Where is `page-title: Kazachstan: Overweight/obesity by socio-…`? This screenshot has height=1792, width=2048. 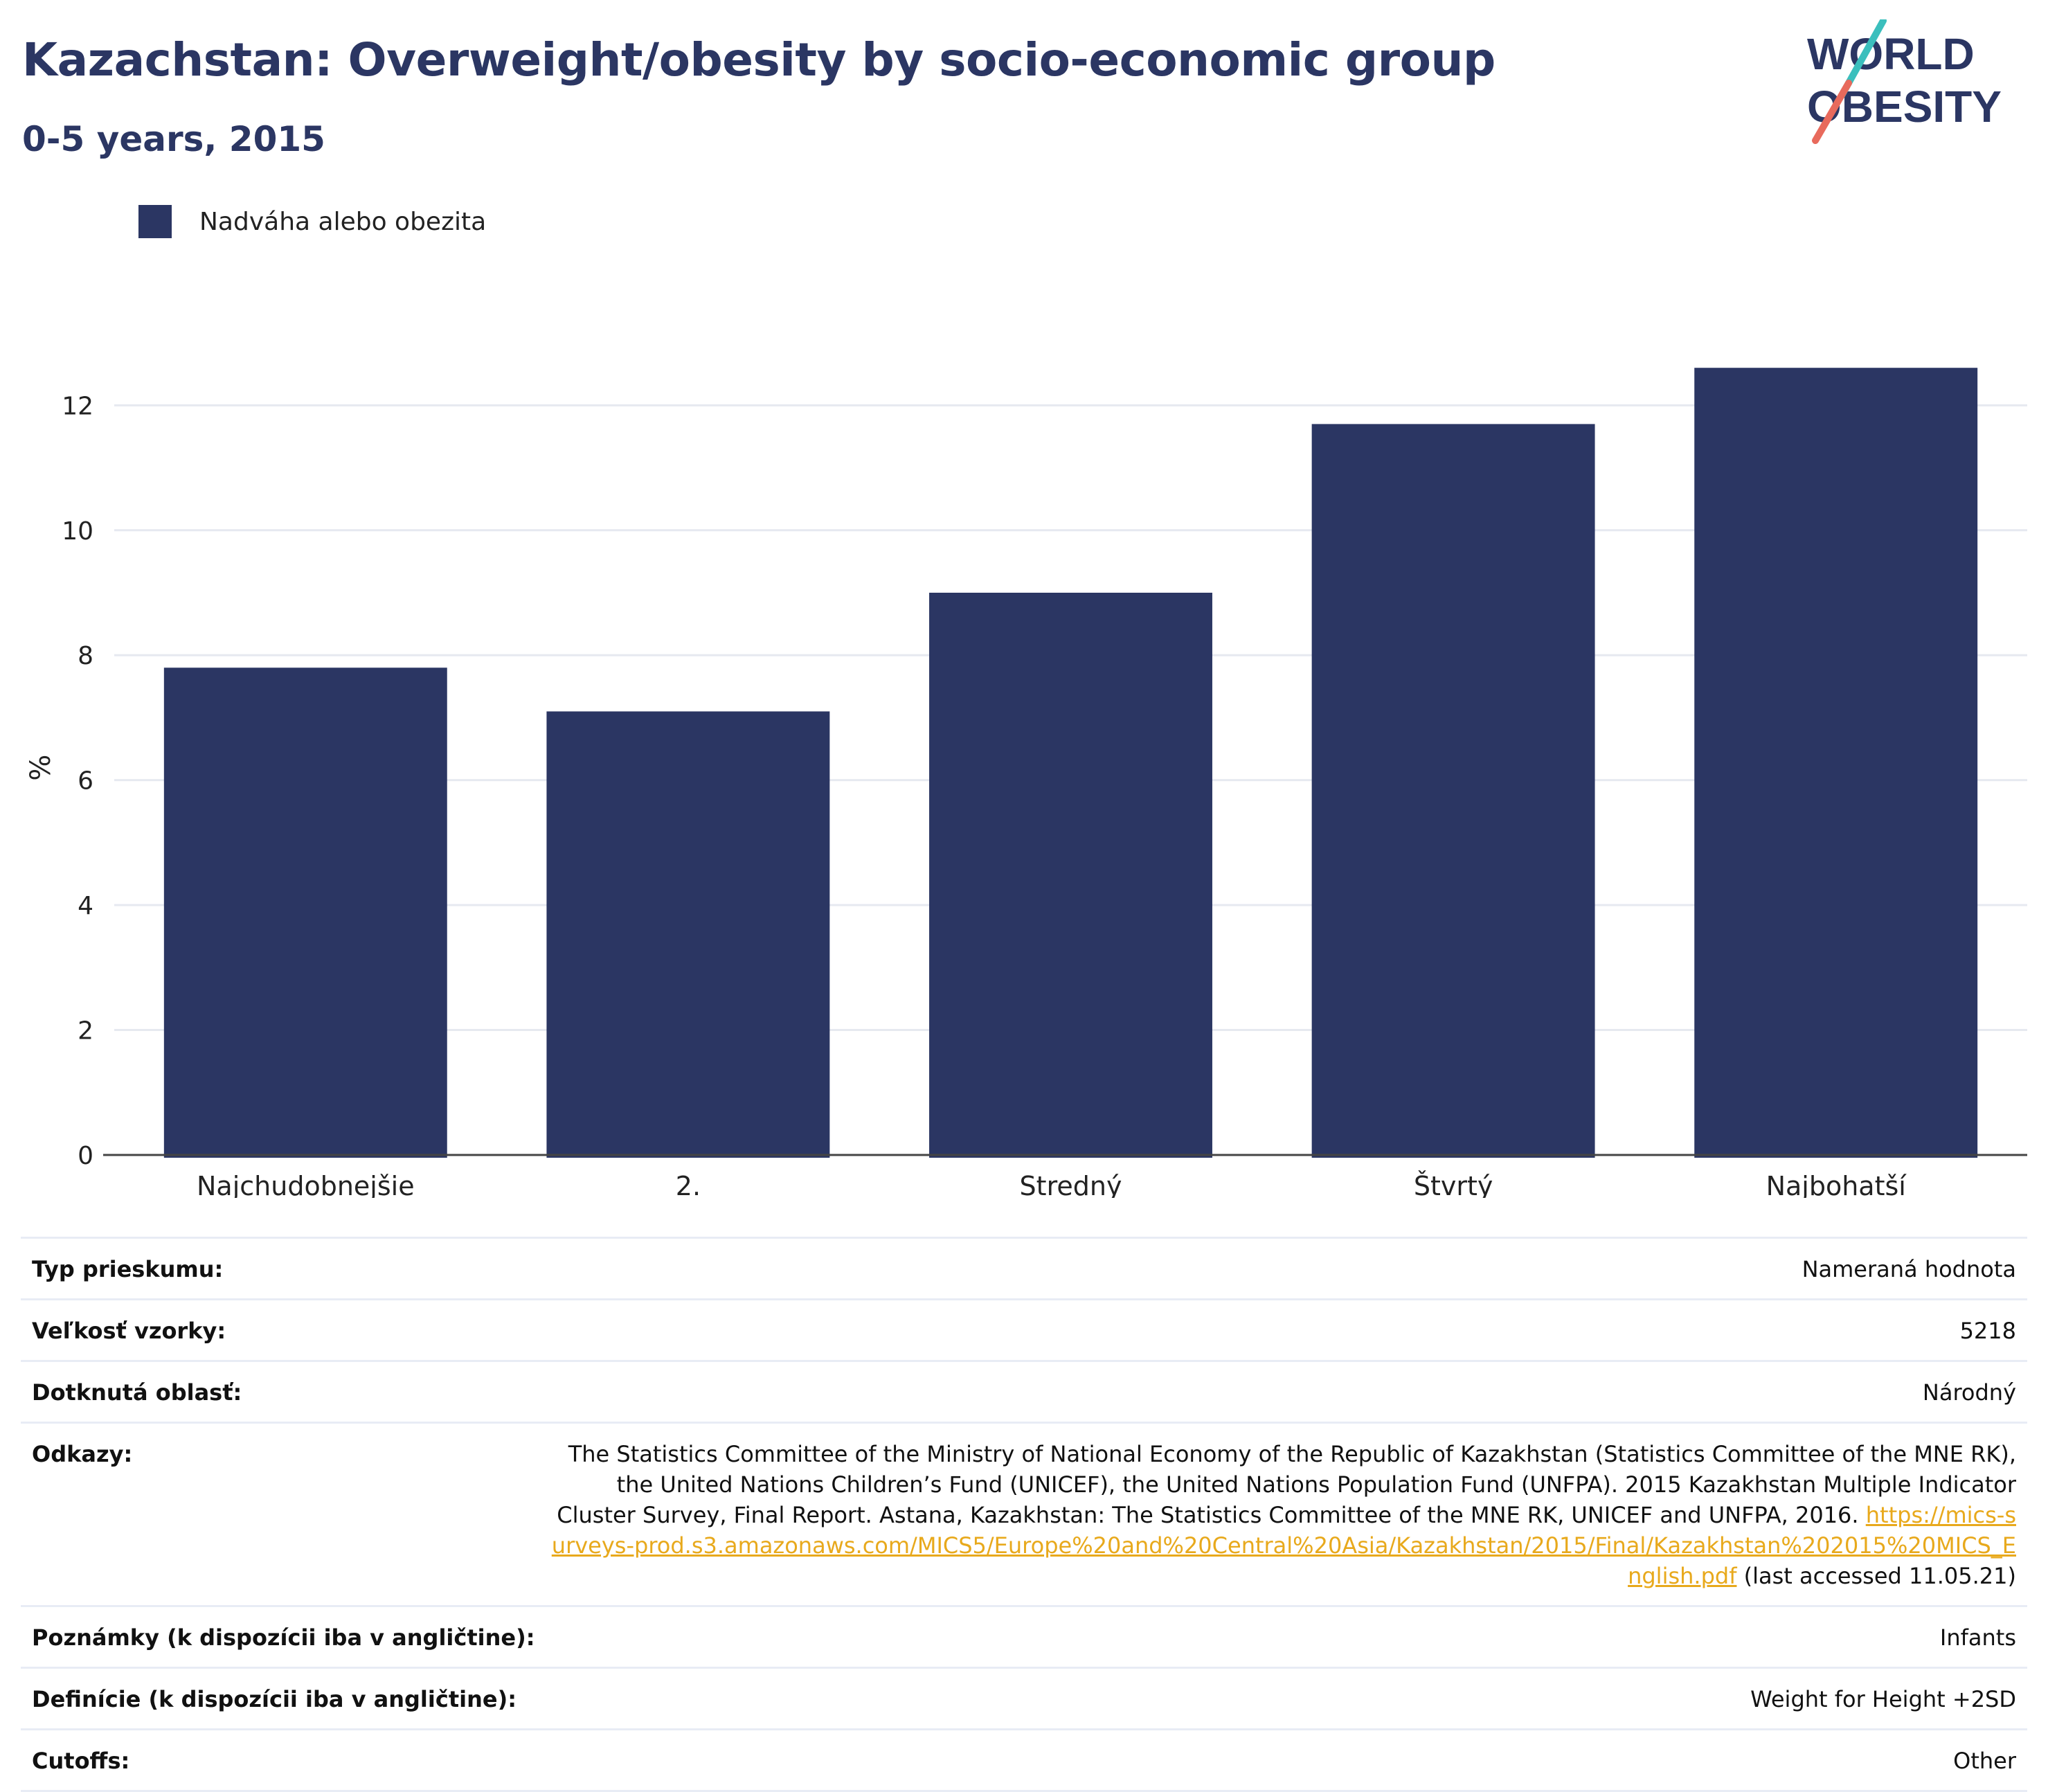
page-title: Kazachstan: Overweight/obesity by socio-… is located at coordinates (758, 60).